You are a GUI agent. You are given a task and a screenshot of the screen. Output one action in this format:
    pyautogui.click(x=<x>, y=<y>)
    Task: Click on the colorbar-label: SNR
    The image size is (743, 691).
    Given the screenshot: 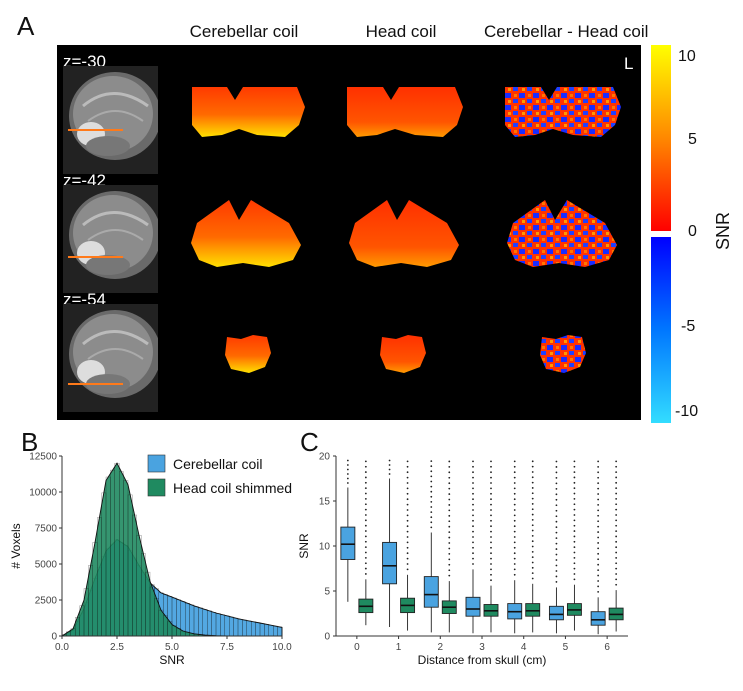 What is the action you would take?
    pyautogui.click(x=723, y=230)
    